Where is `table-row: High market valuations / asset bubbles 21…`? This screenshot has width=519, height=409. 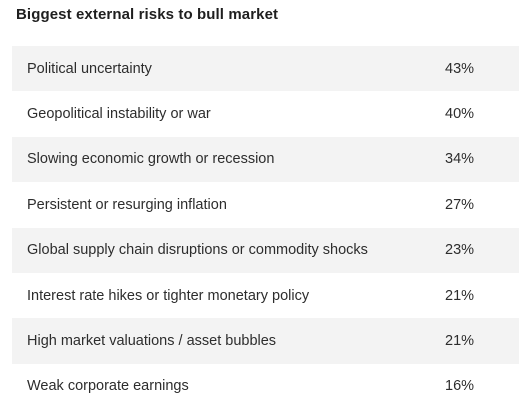 table-row: High market valuations / asset bubbles 21… is located at coordinates (265, 341).